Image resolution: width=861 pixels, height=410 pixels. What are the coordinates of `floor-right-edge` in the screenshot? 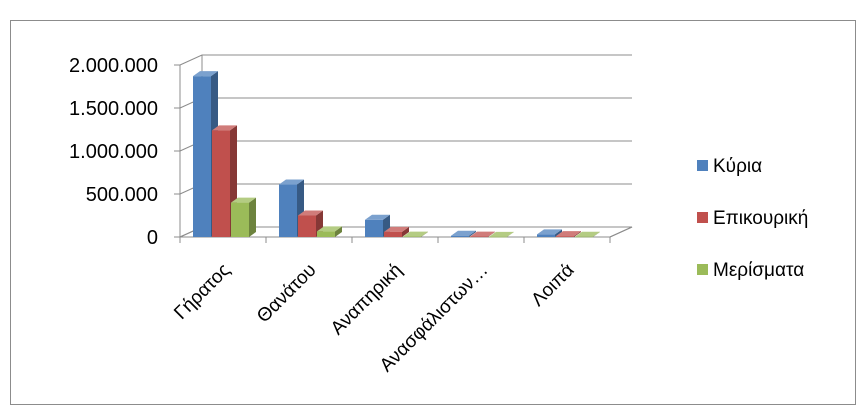 It's located at (621, 232).